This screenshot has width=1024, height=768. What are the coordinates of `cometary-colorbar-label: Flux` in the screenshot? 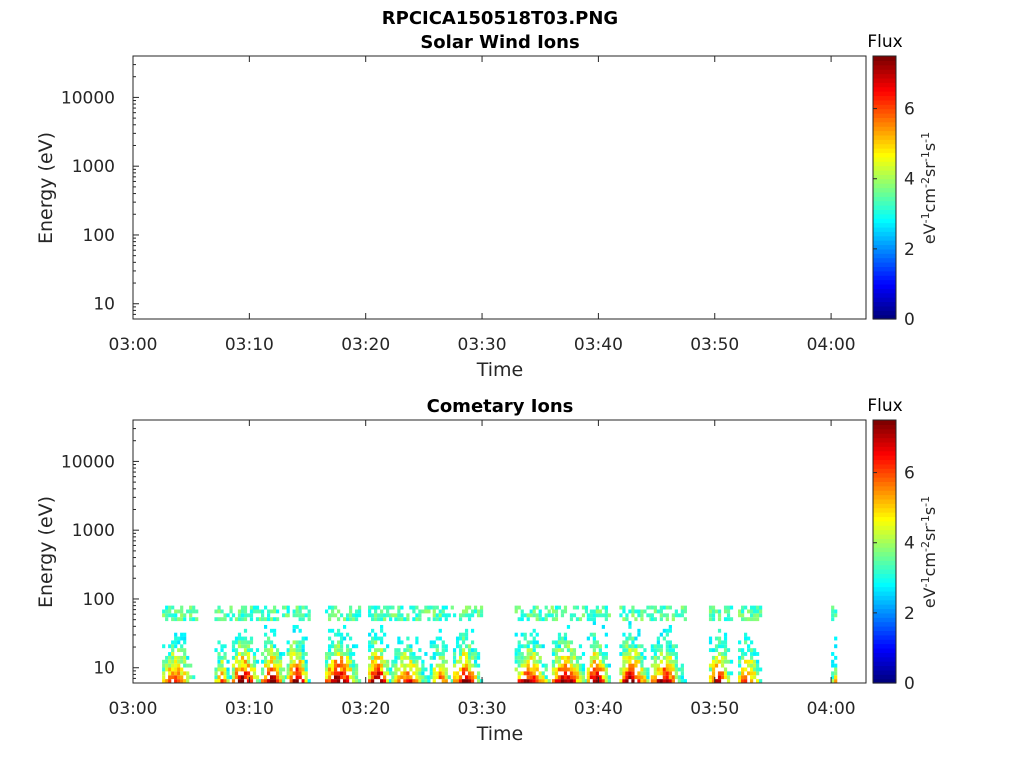 It's located at (884, 406).